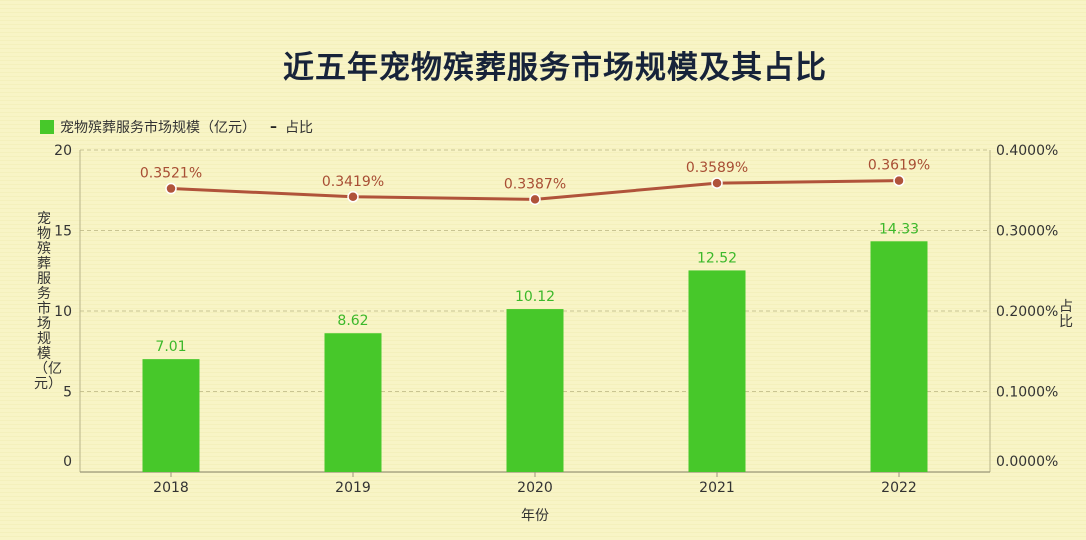  What do you see at coordinates (171, 174) in the screenshot?
I see `share-value-label: 0.3521%` at bounding box center [171, 174].